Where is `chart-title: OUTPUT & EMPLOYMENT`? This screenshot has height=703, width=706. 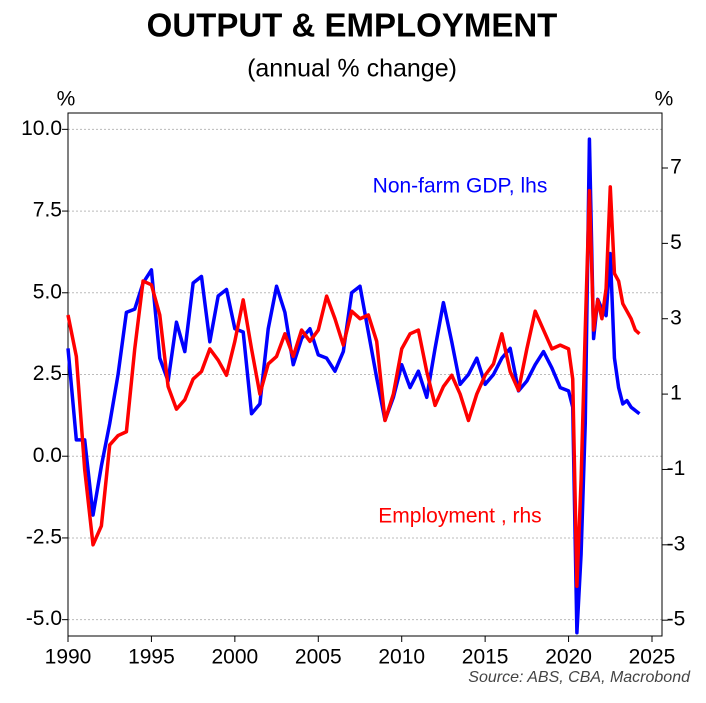 chart-title: OUTPUT & EMPLOYMENT is located at coordinates (352, 25).